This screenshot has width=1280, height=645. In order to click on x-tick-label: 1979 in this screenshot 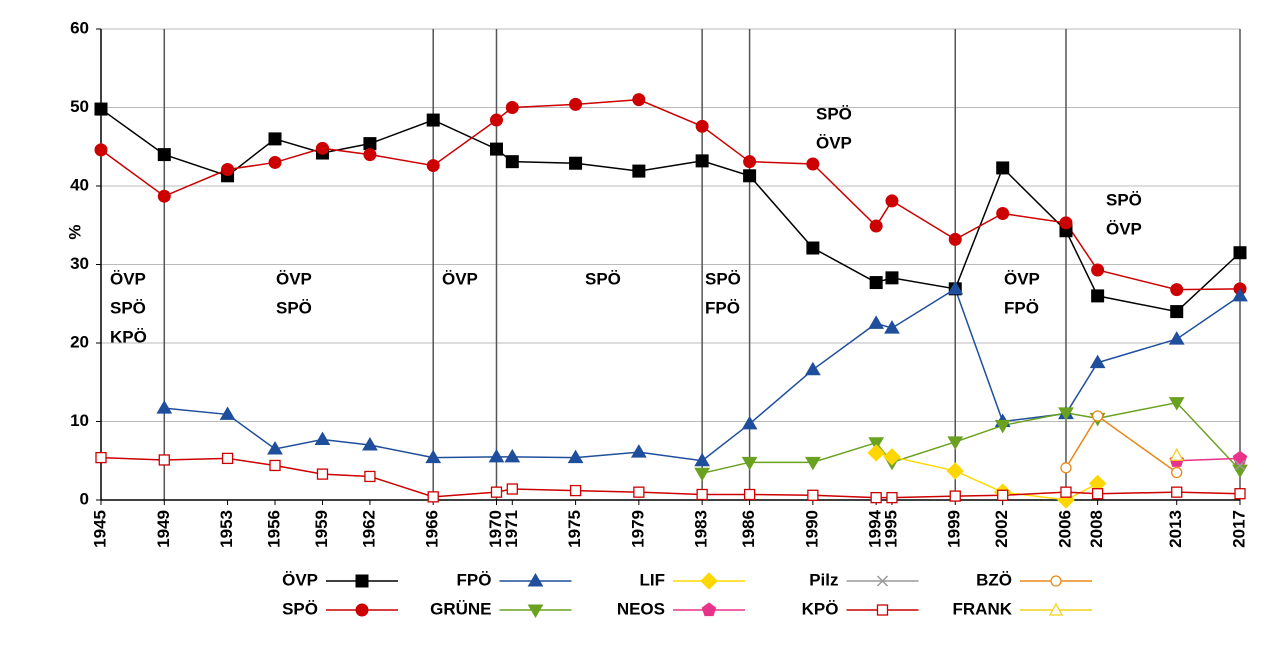, I will do `click(637, 529)`.